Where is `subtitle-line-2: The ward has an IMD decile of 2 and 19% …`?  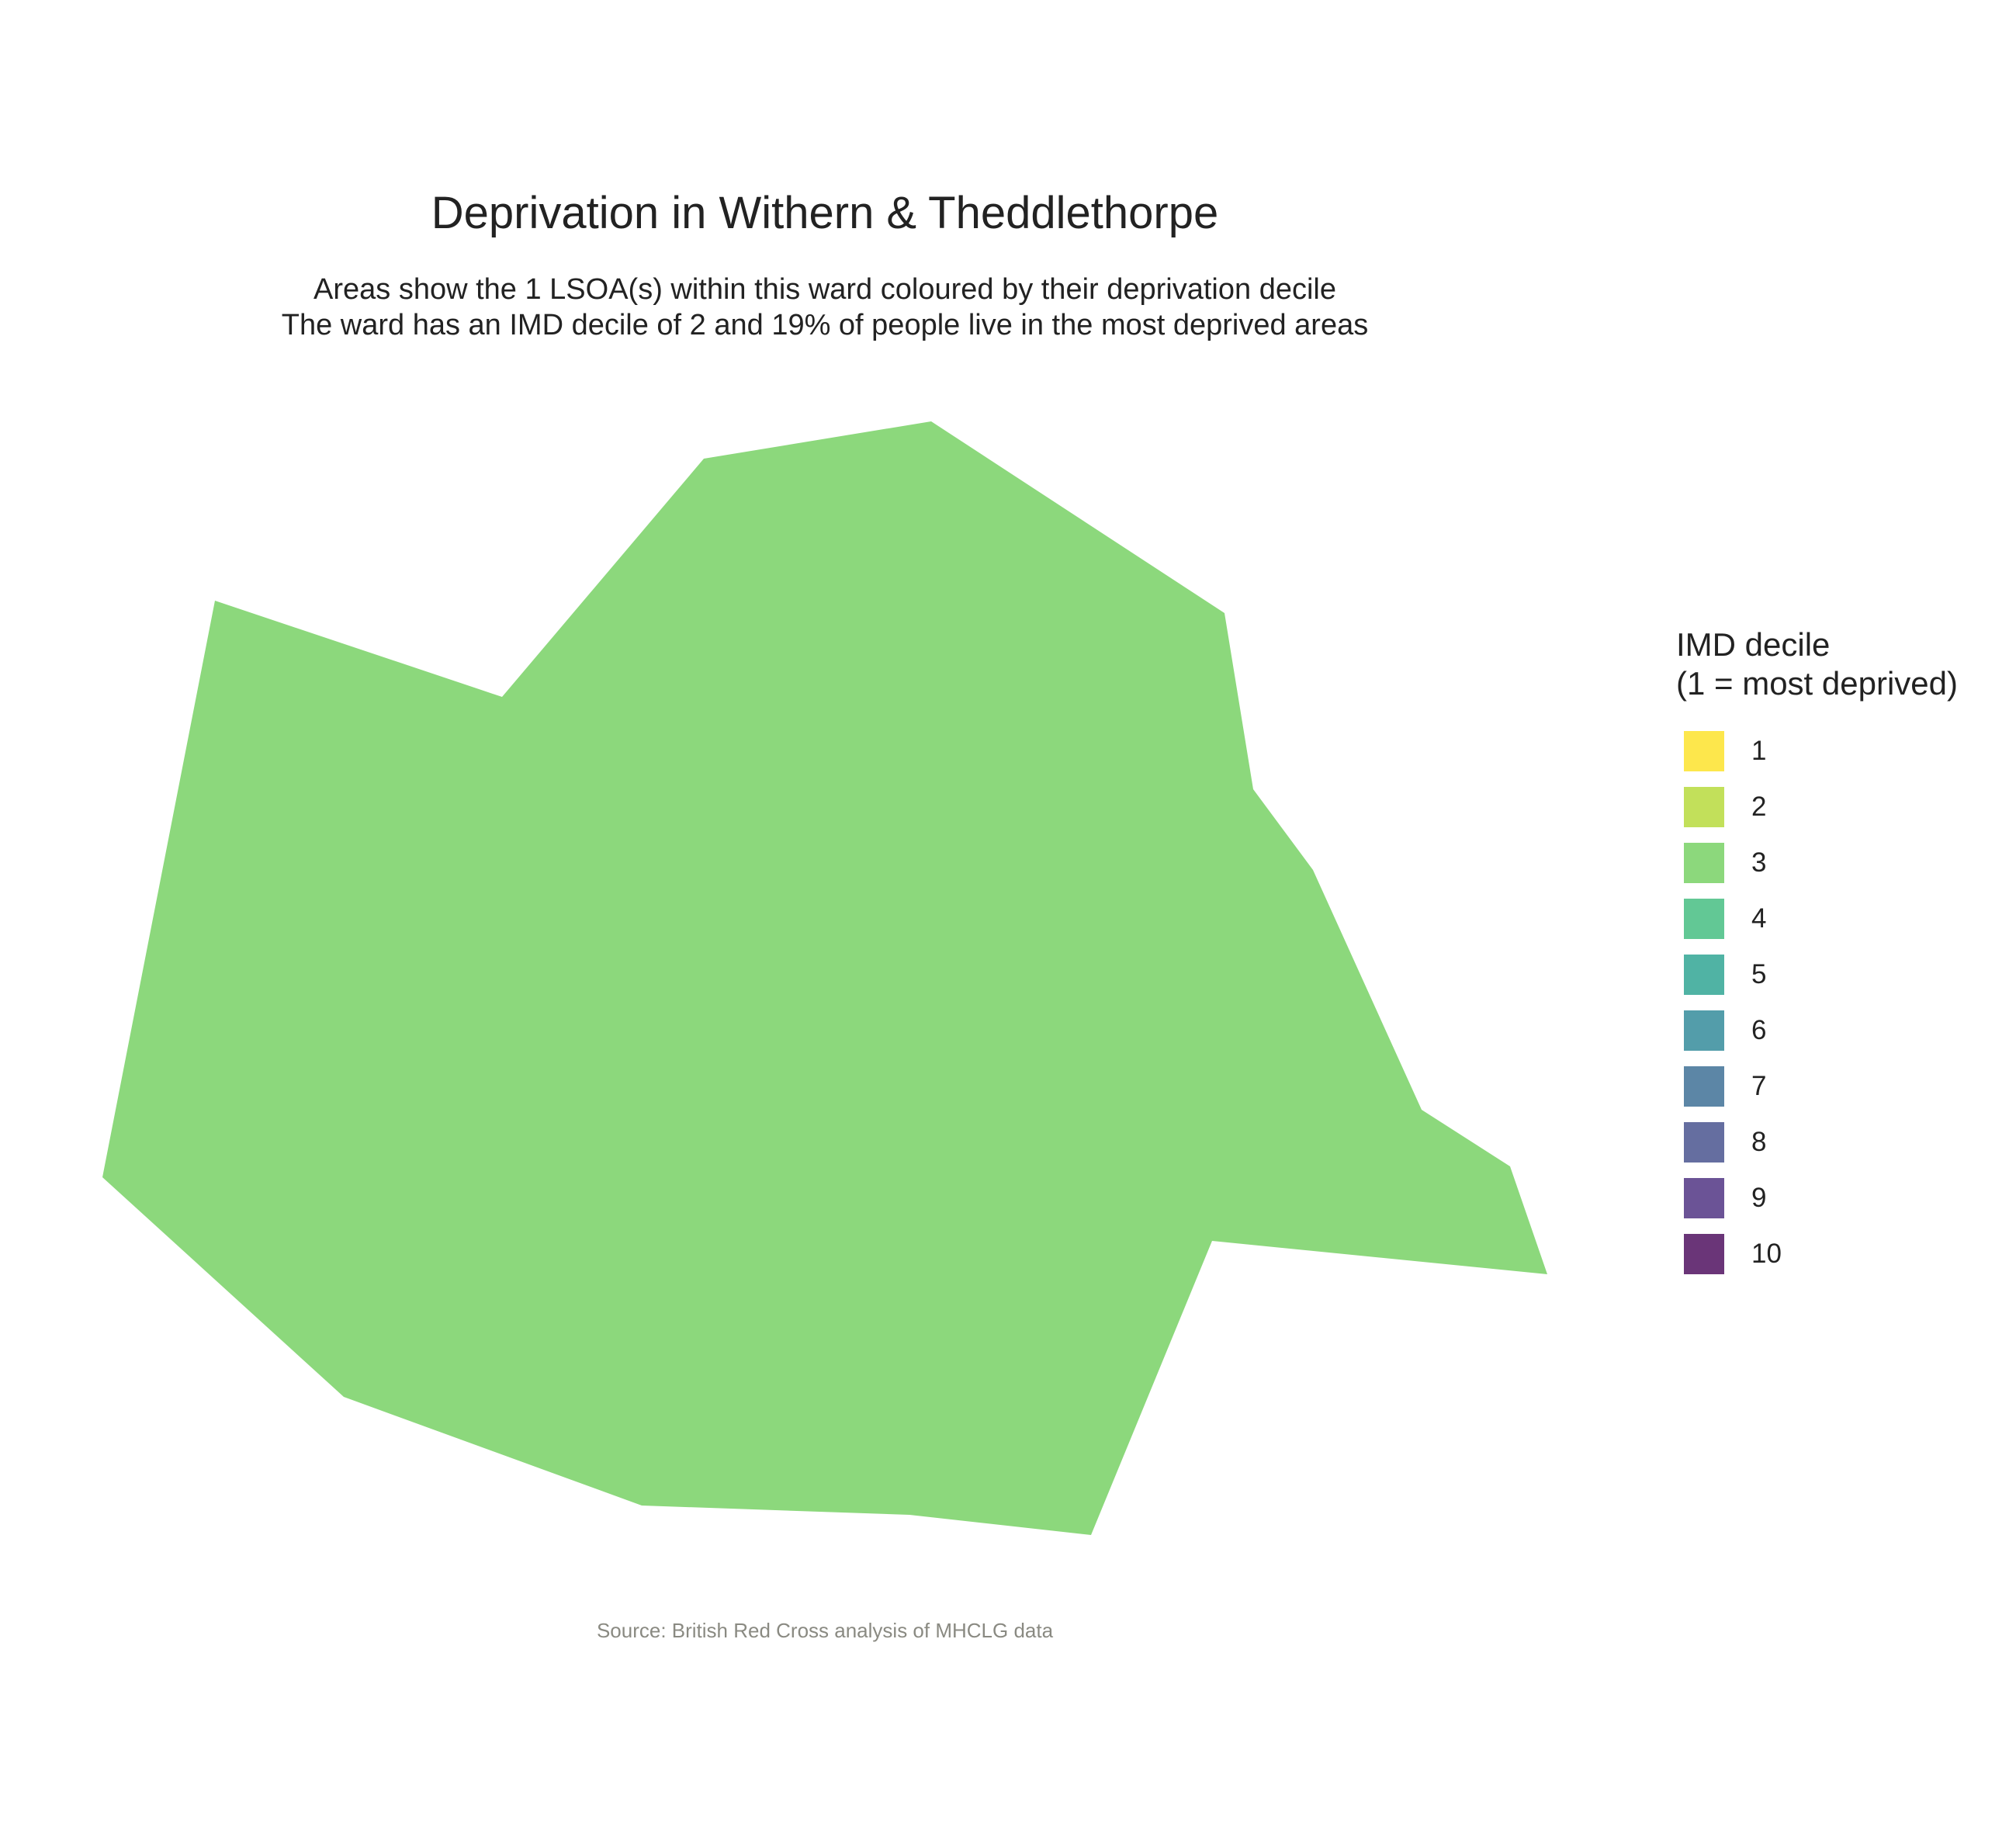
subtitle-line-2: The ward has an IMD decile of 2 and 19% … is located at coordinates (825, 325).